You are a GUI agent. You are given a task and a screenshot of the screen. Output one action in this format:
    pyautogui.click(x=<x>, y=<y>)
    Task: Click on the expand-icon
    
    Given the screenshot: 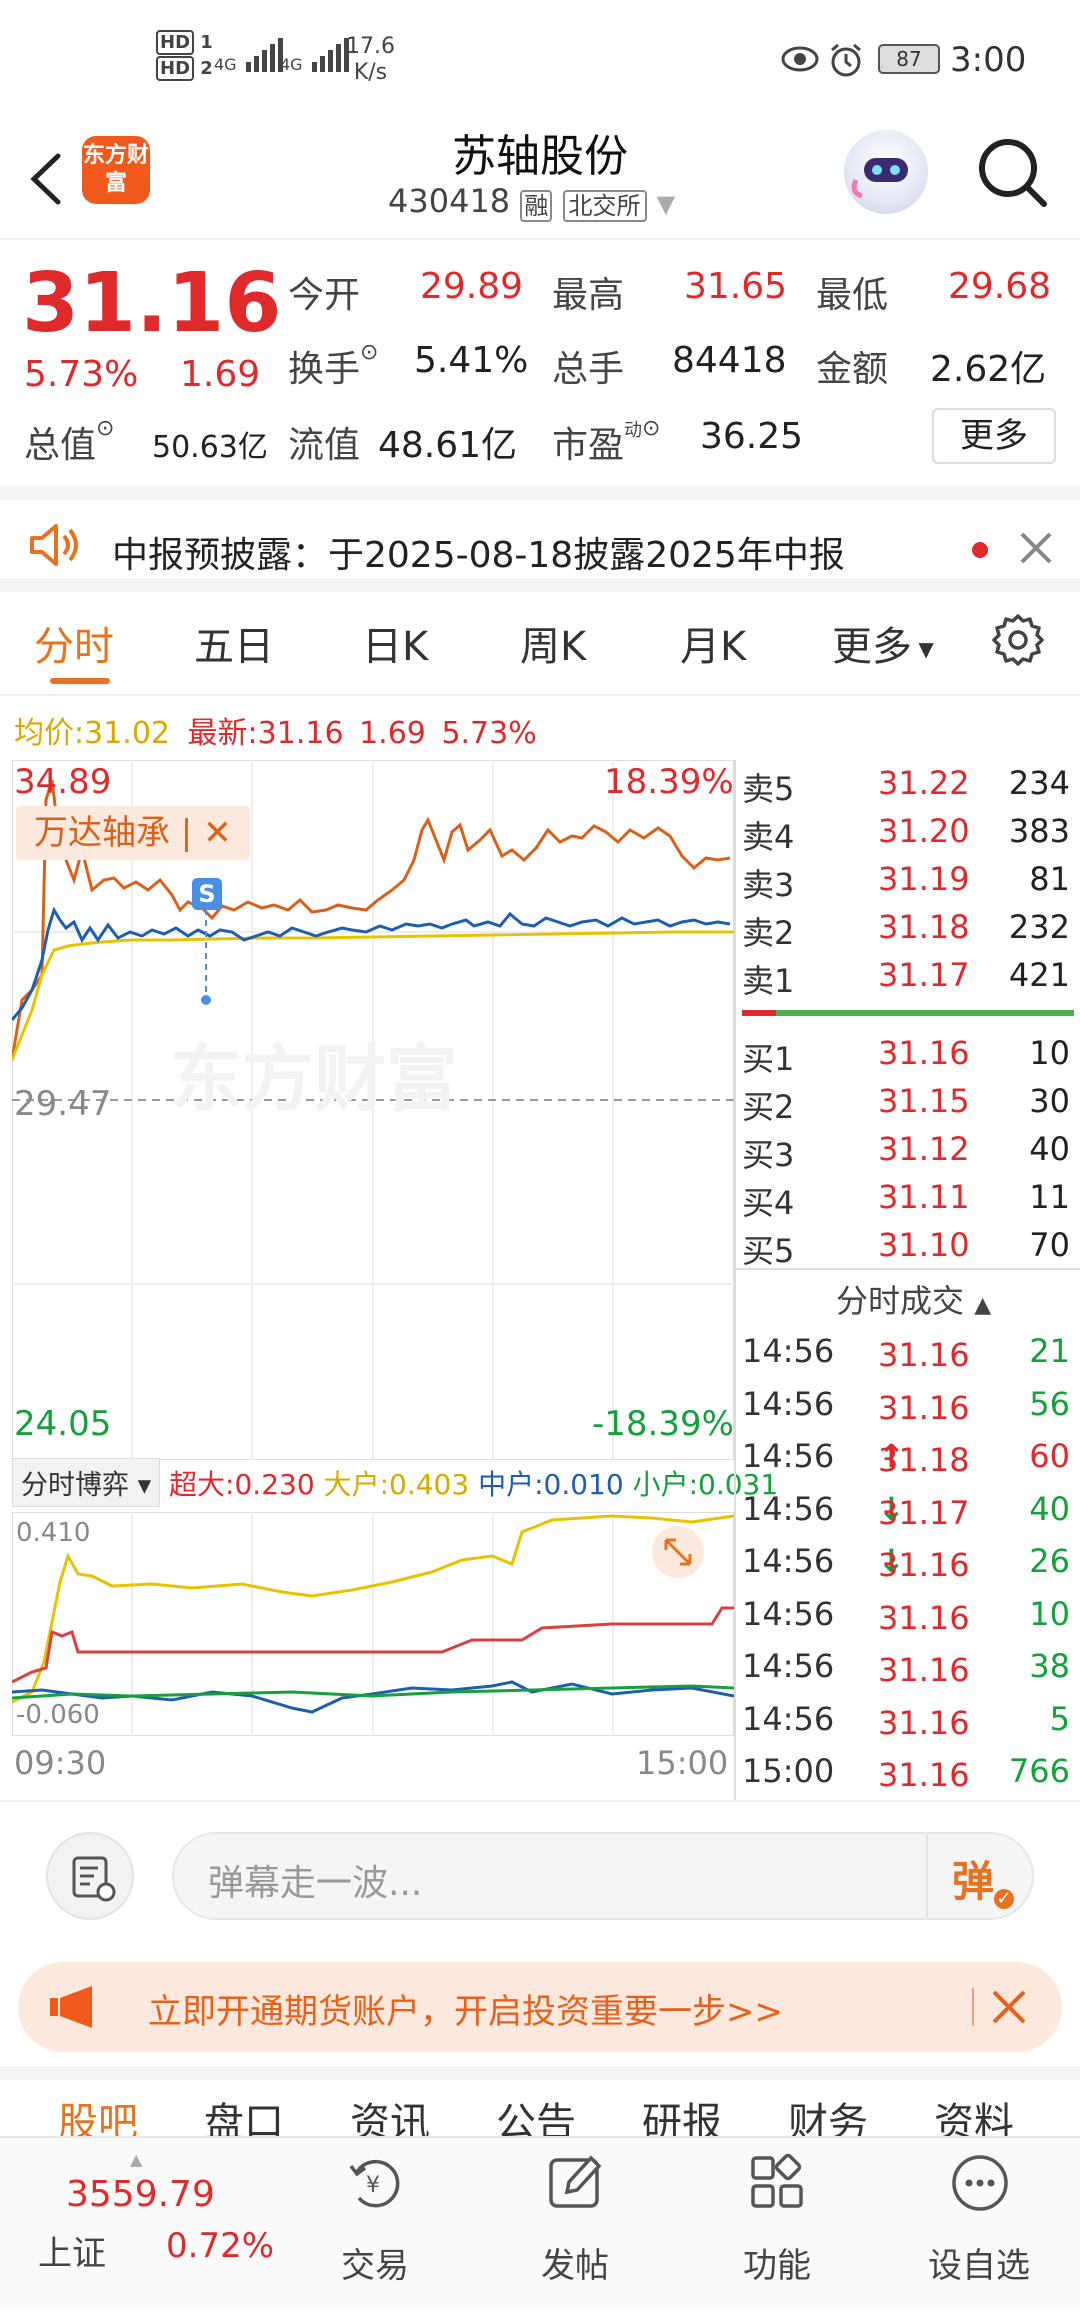 What is the action you would take?
    pyautogui.click(x=678, y=1552)
    